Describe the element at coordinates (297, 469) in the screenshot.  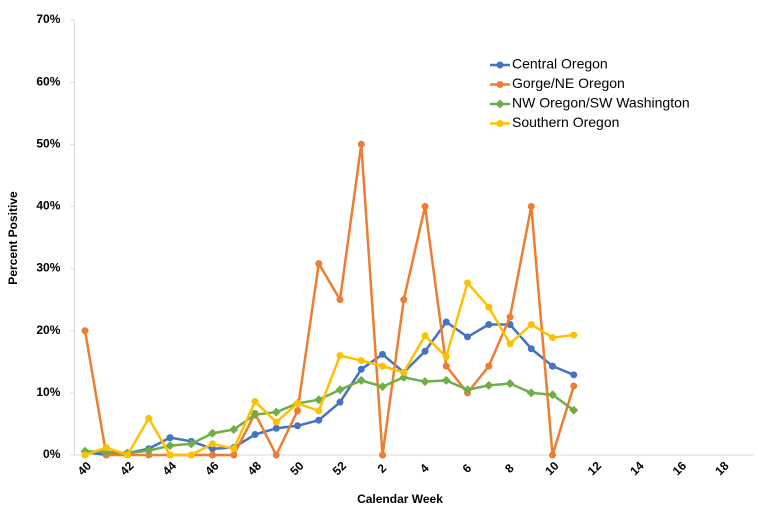
I see `x-tick-label: 50` at that location.